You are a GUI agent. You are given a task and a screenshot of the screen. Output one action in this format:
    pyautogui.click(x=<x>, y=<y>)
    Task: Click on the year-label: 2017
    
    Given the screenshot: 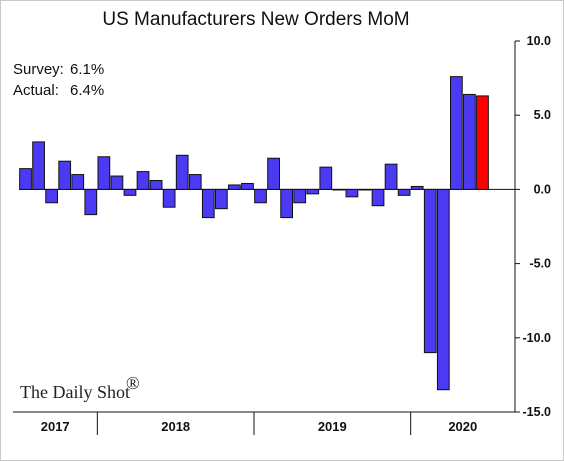 What is the action you would take?
    pyautogui.click(x=55, y=426)
    